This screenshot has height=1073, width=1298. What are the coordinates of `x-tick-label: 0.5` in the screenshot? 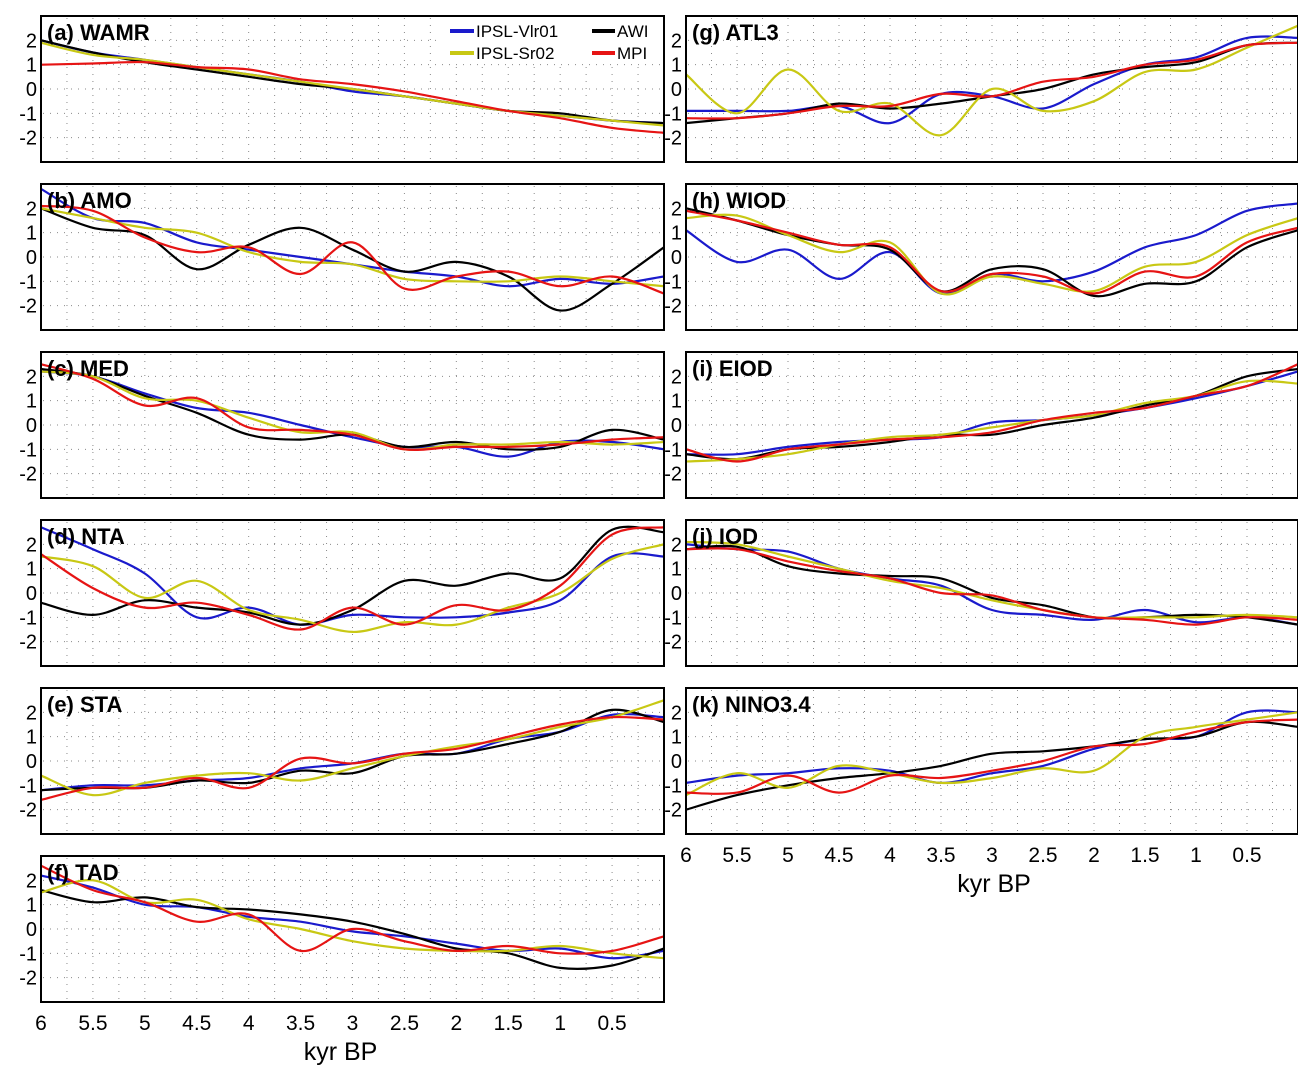 It's located at (1246, 855).